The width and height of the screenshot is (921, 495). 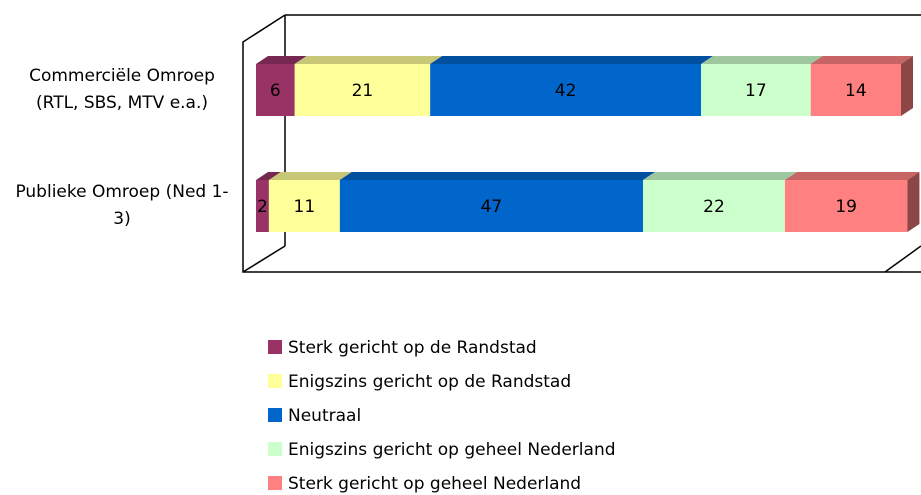 I want to click on data-label: 14, so click(x=856, y=91).